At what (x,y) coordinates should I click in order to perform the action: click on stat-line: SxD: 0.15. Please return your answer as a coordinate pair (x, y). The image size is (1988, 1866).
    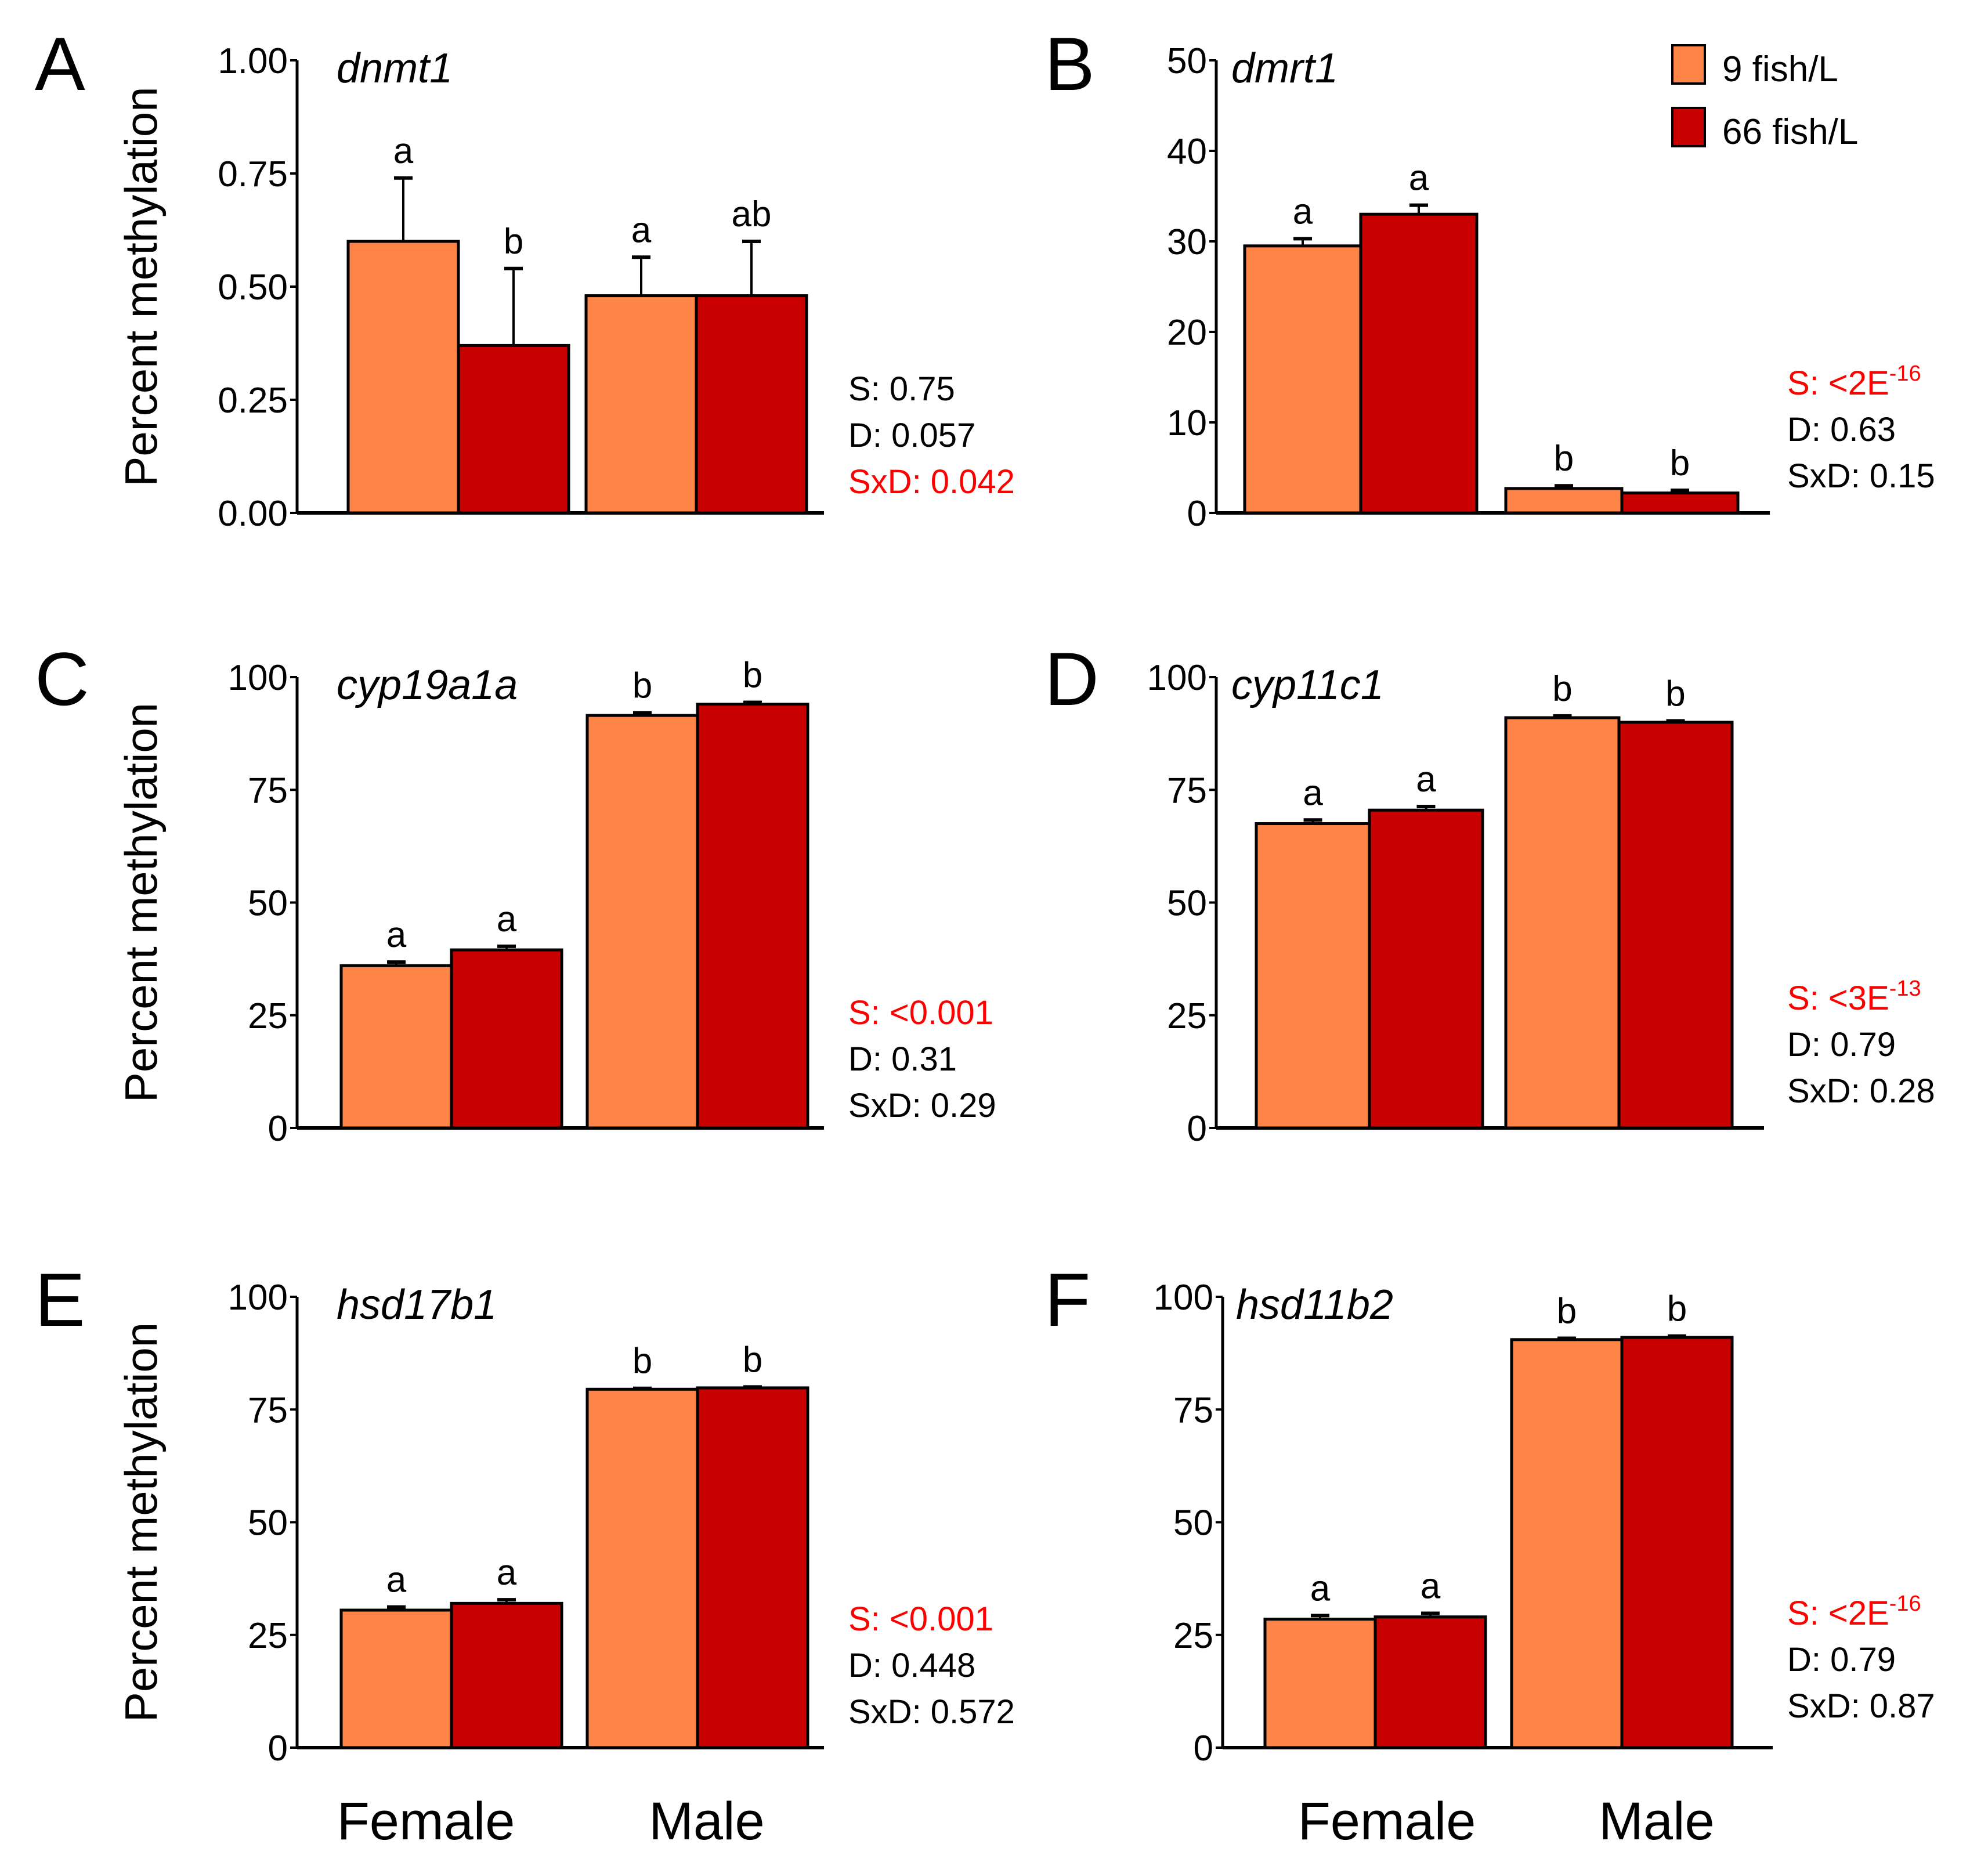
    Looking at the image, I should click on (1861, 476).